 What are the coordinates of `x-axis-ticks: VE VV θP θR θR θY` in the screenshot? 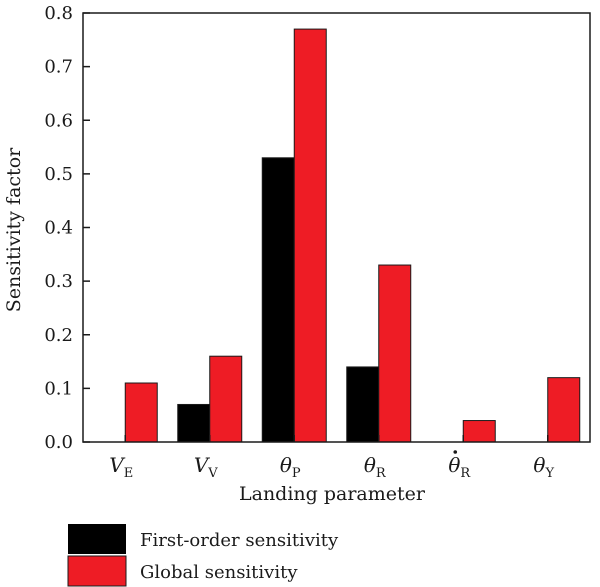 It's located at (331, 458).